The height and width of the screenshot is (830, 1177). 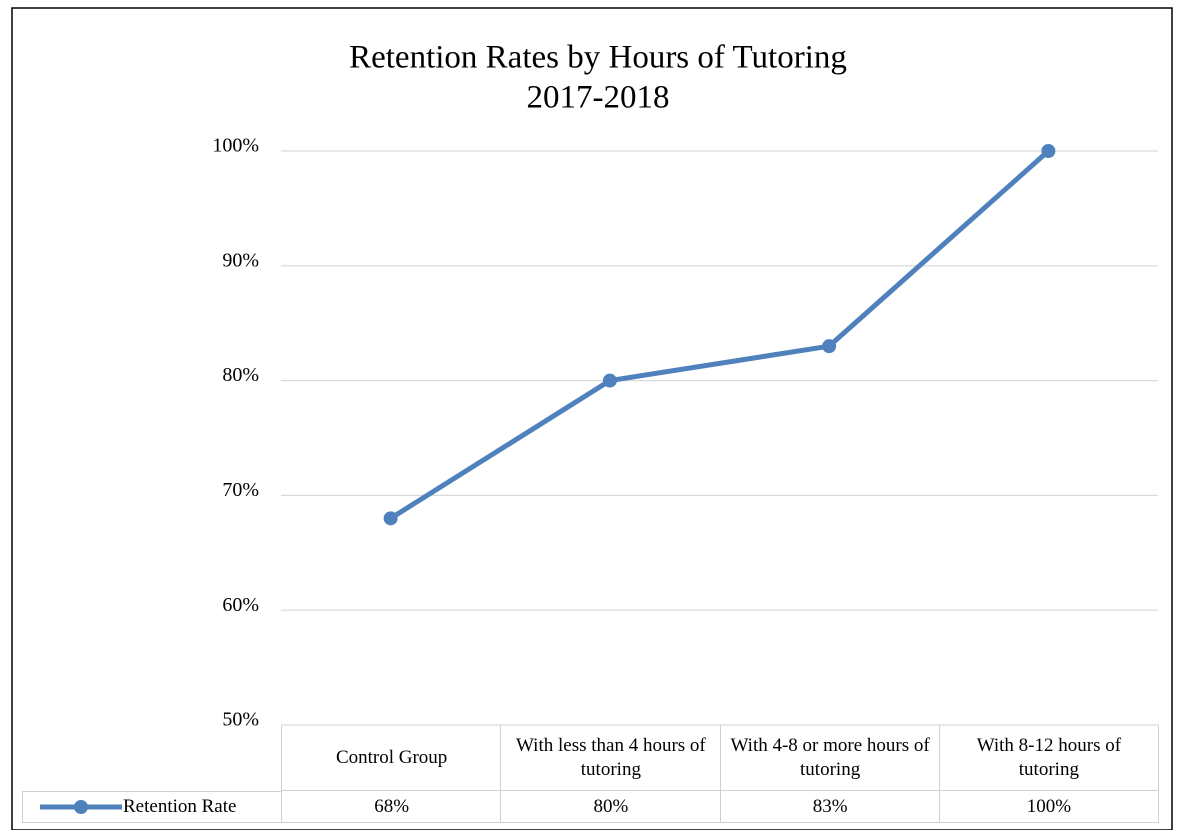 What do you see at coordinates (391, 807) in the screenshot?
I see `table-value: 68%` at bounding box center [391, 807].